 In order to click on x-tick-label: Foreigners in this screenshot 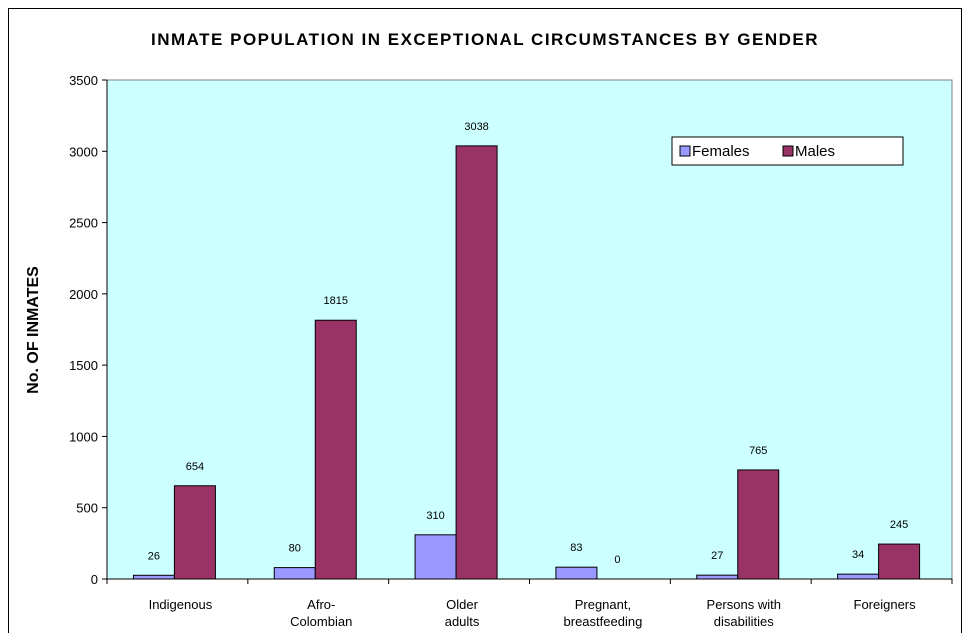, I will do `click(885, 604)`.